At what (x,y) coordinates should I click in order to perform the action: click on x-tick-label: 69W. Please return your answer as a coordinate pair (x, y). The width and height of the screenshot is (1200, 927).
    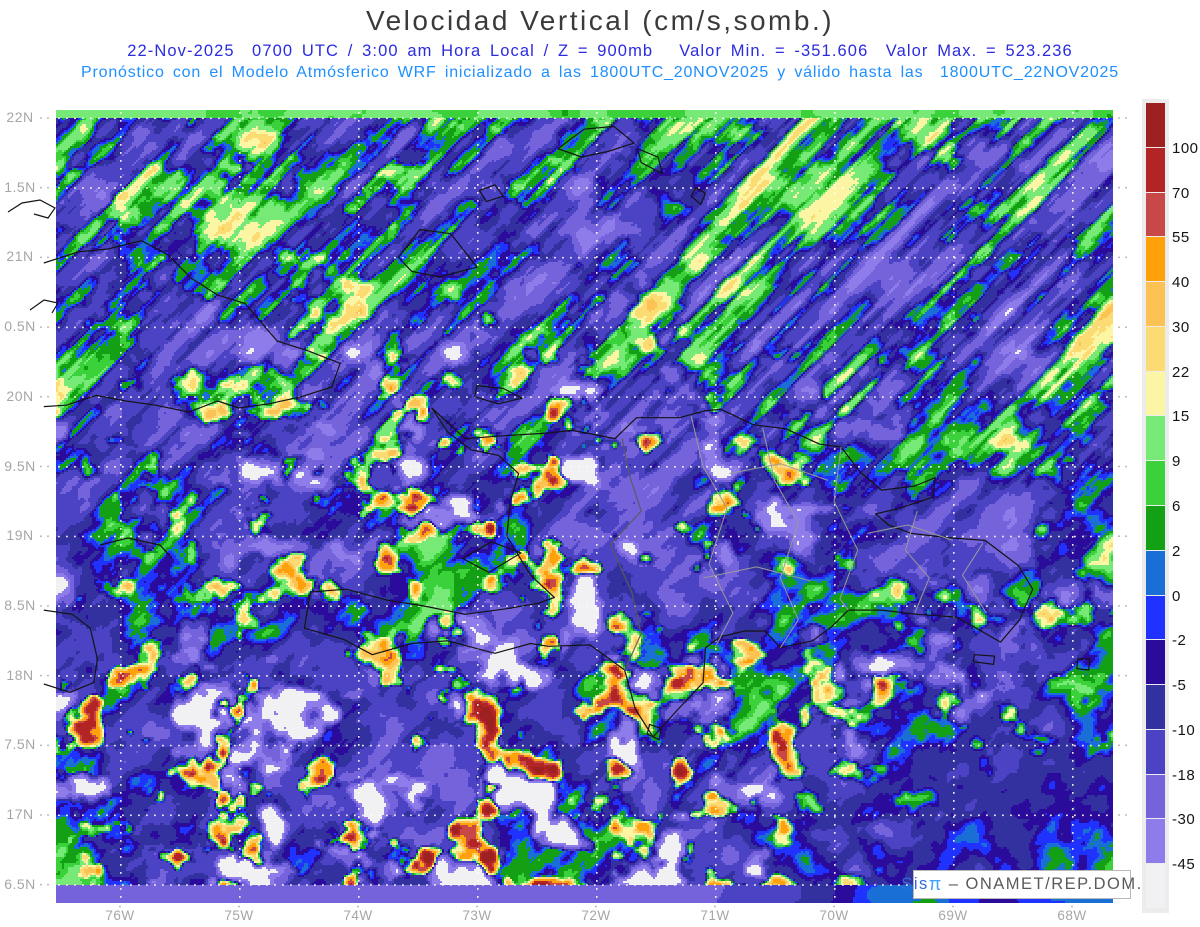
    Looking at the image, I should click on (953, 915).